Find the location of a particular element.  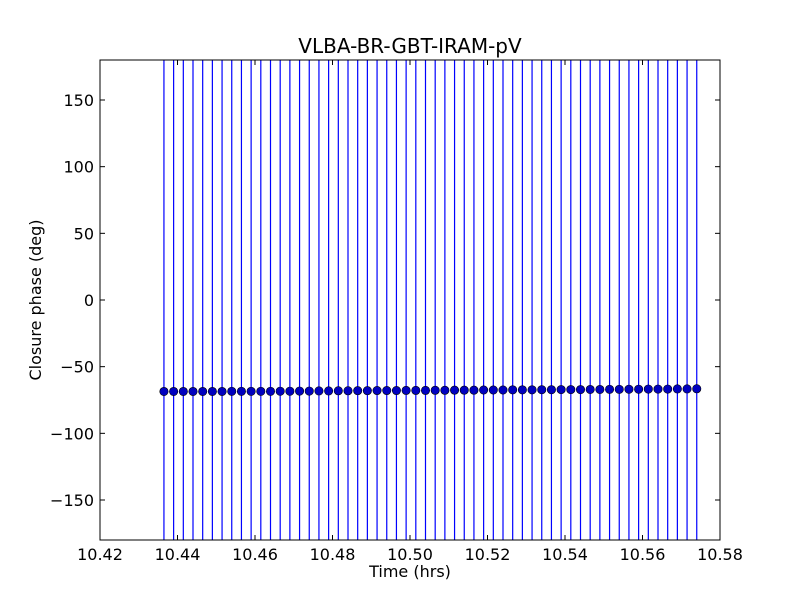

y-tick-label: 150 is located at coordinates (78, 100).